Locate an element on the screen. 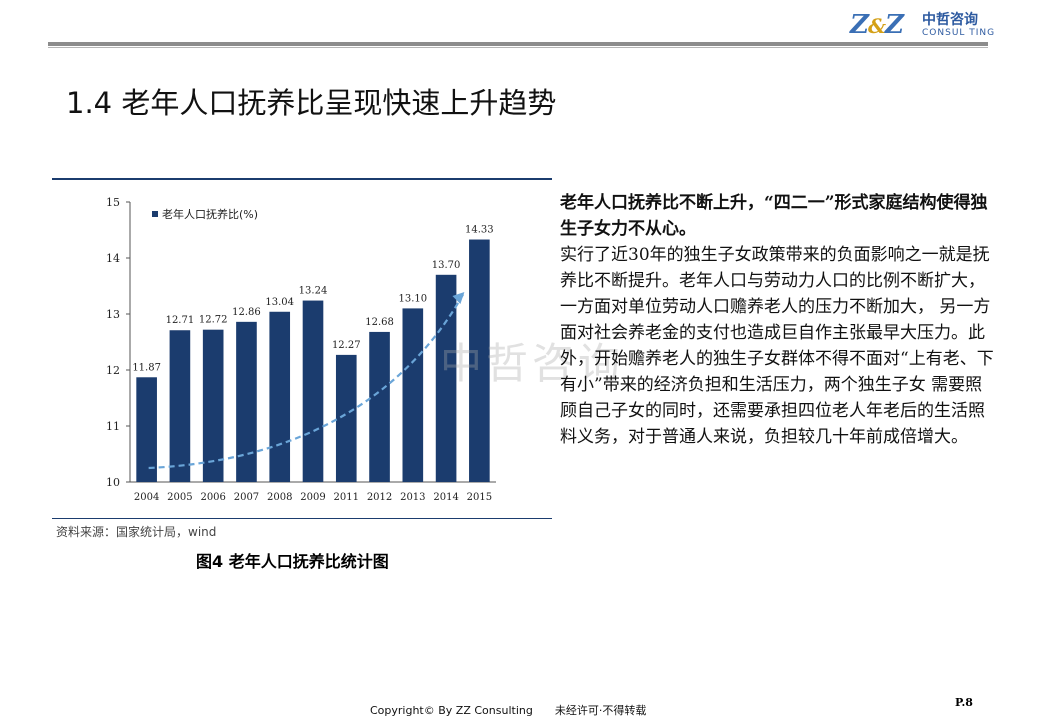 This screenshot has height=720, width=1040. page-number: P.8 is located at coordinates (964, 702).